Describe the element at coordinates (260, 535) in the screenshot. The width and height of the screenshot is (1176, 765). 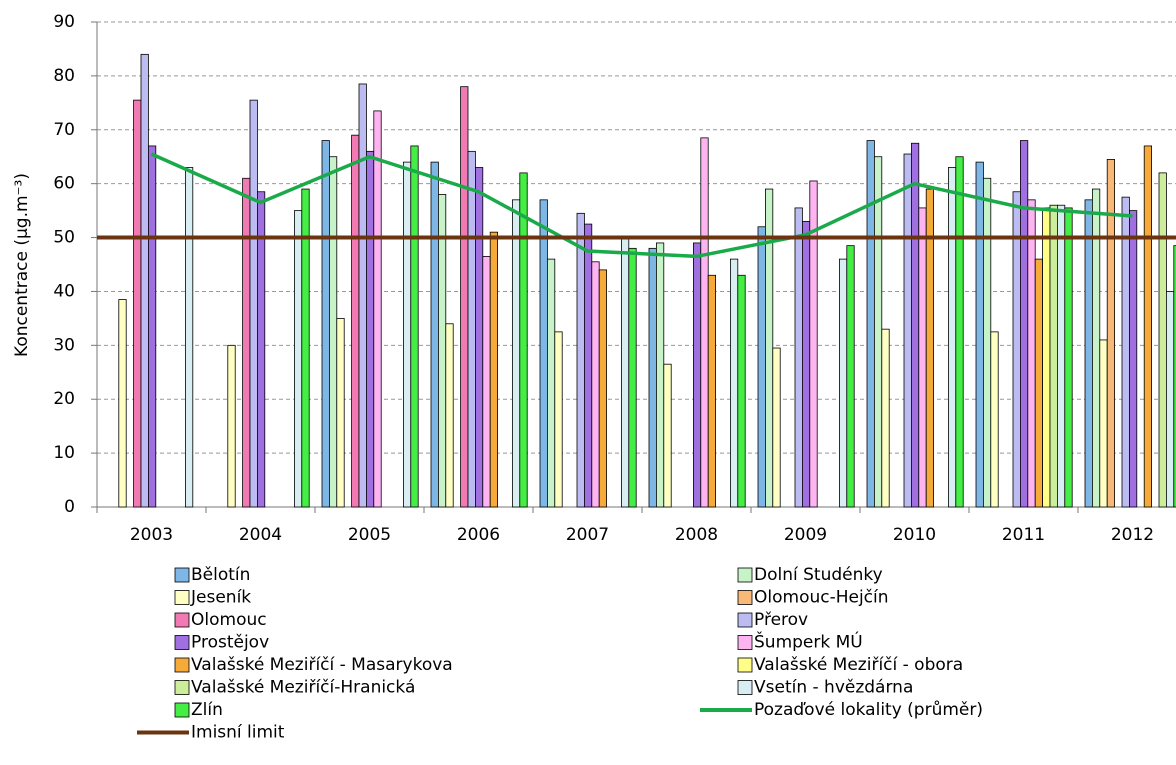
I see `x-tick-label: 2004` at that location.